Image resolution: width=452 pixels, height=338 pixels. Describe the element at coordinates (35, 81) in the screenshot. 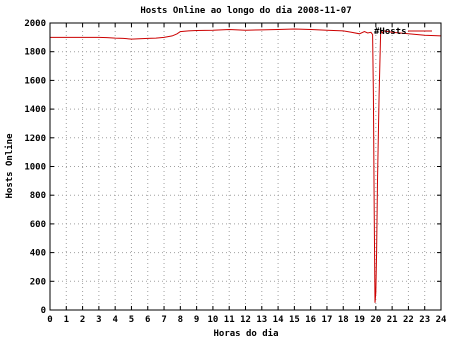

I see `y-tick-label: 1600` at that location.